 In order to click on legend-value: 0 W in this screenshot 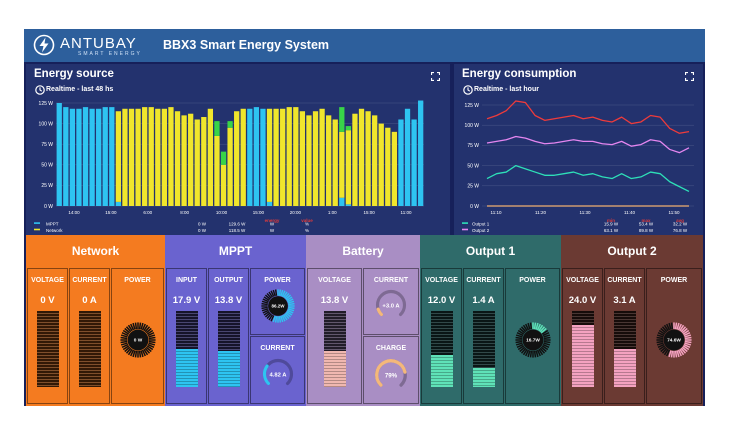, I will do `click(202, 224)`.